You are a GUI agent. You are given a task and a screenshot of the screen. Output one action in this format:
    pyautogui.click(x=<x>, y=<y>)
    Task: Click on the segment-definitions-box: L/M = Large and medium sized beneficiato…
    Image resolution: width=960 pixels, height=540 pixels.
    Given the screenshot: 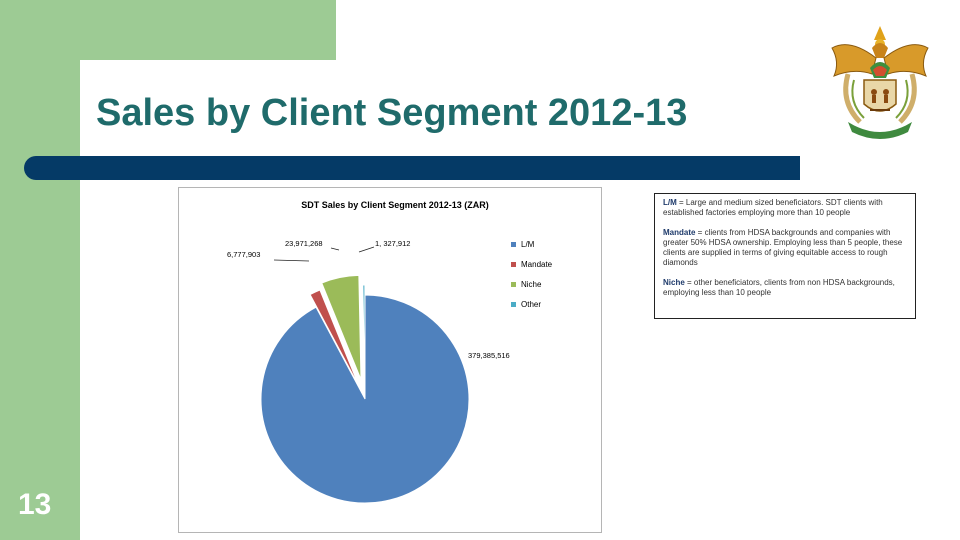 What is the action you would take?
    pyautogui.click(x=785, y=256)
    